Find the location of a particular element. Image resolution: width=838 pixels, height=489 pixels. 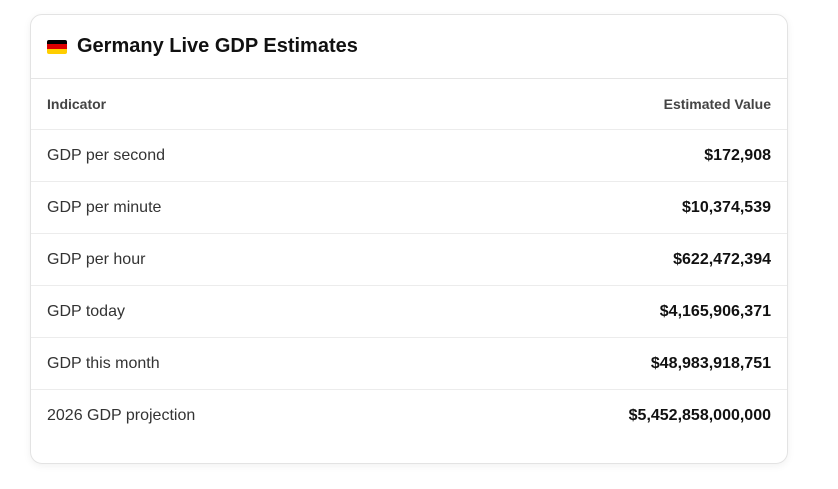

table-row: GDP per hour $622,472,394 is located at coordinates (409, 259).